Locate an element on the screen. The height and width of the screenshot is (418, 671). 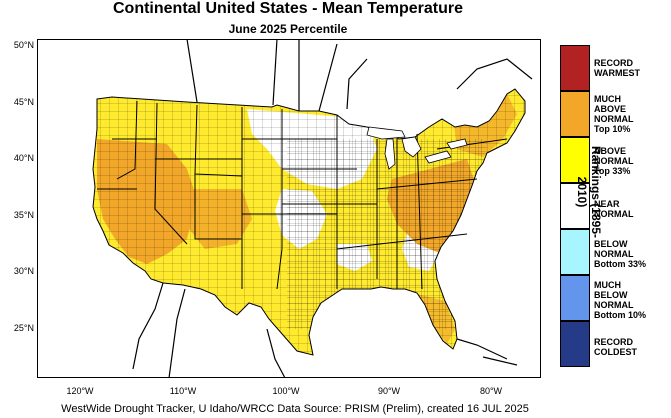
legend-swatch-above is located at coordinates (575, 160).